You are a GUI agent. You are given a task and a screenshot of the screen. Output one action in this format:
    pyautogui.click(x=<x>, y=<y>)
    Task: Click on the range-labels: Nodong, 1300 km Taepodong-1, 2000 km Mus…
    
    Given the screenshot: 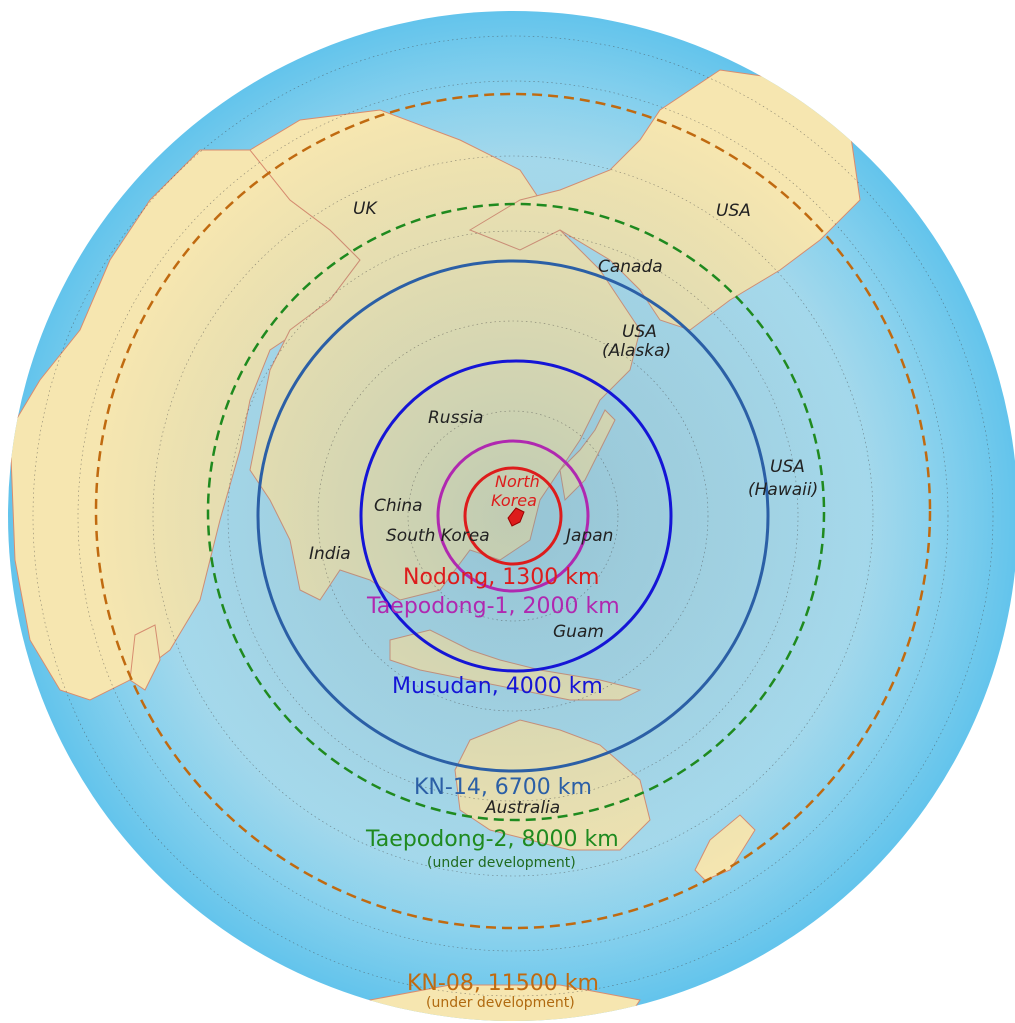 What is the action you would take?
    pyautogui.click(x=492, y=788)
    